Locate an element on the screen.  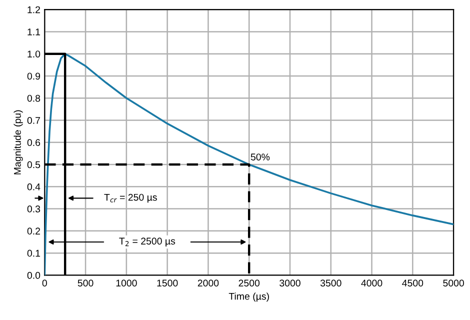
x-tick-label: 2500 is located at coordinates (249, 283).